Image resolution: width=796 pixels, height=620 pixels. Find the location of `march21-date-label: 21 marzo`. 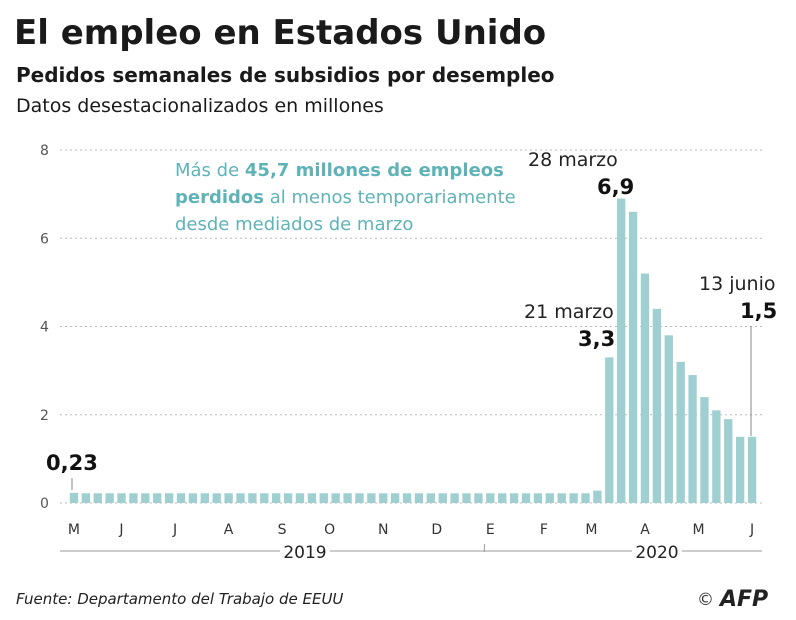

march21-date-label: 21 marzo is located at coordinates (569, 312).